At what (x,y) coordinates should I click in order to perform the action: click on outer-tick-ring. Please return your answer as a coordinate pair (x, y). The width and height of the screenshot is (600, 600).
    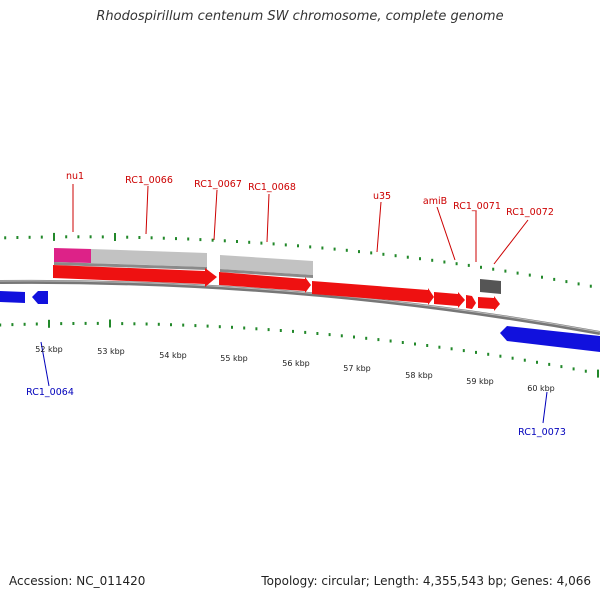
    Looking at the image, I should click on (298, 260).